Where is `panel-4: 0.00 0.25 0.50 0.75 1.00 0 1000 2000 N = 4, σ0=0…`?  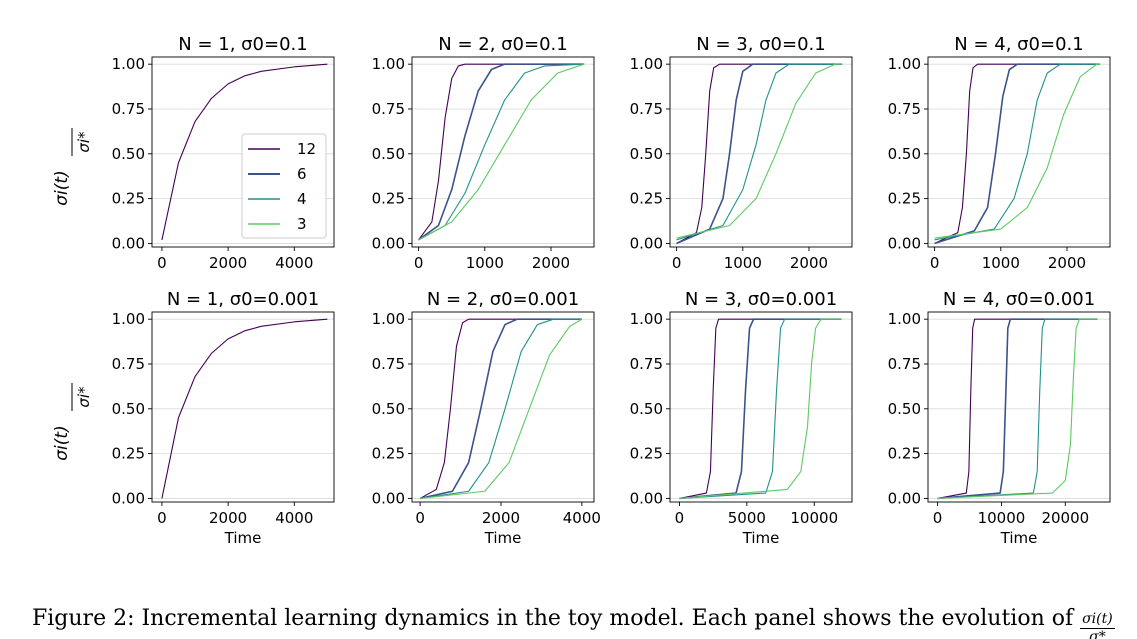
panel-4: 0.00 0.25 0.50 0.75 1.00 0 1000 2000 N = 4, σ0=0… is located at coordinates (999, 153).